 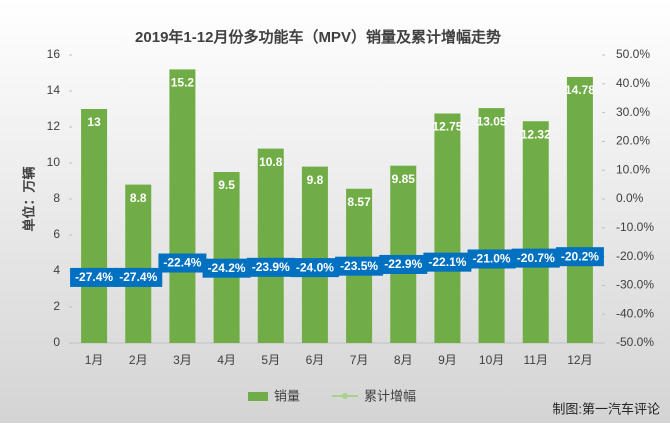 I want to click on y2-tick-label: 40.0%, so click(x=633, y=83).